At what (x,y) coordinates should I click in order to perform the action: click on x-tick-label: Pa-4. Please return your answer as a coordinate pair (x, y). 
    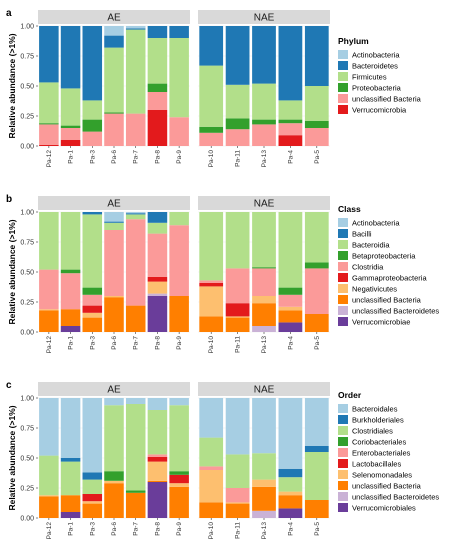
    Looking at the image, I should click on (290, 157).